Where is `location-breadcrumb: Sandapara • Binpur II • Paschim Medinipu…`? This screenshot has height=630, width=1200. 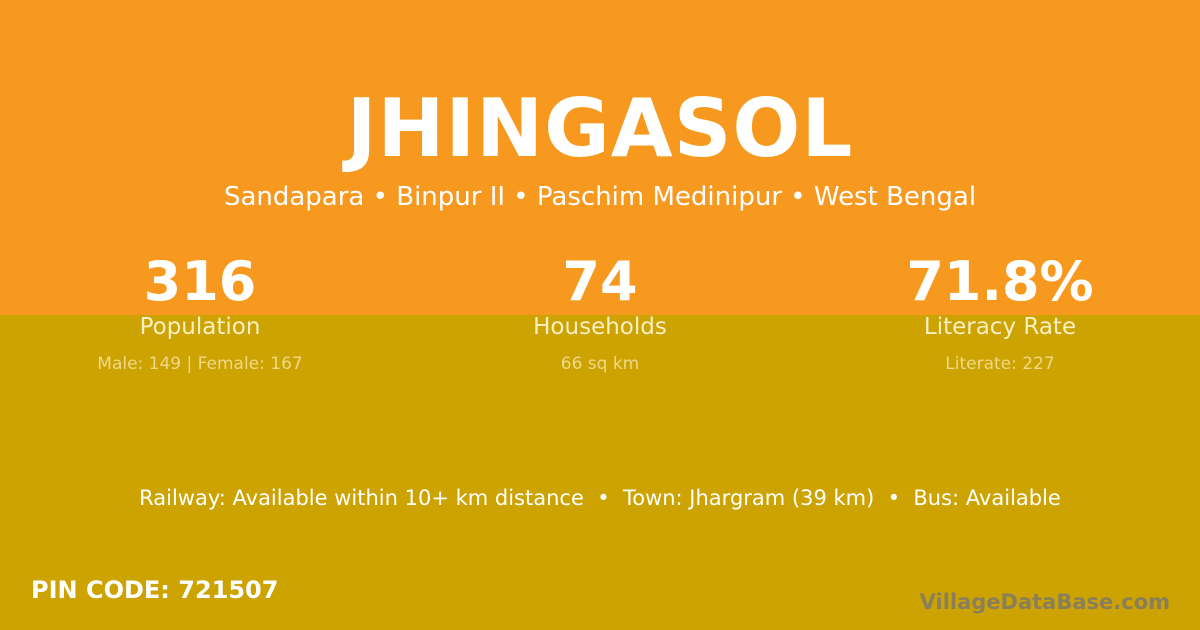 location-breadcrumb: Sandapara • Binpur II • Paschim Medinipu… is located at coordinates (600, 197).